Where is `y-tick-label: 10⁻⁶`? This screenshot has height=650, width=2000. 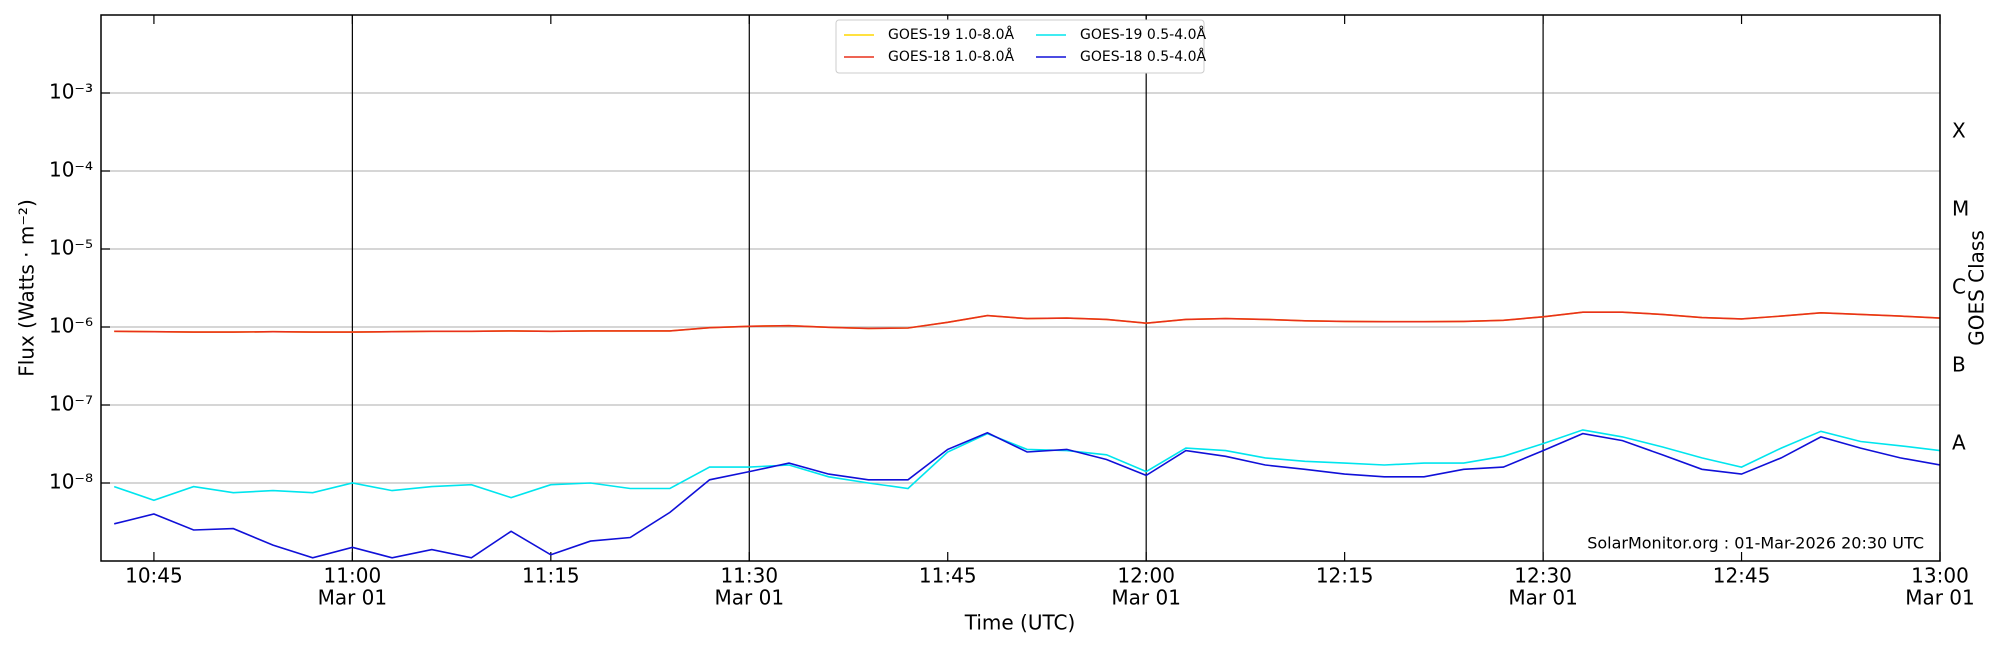
y-tick-label: 10⁻⁶ is located at coordinates (71, 326).